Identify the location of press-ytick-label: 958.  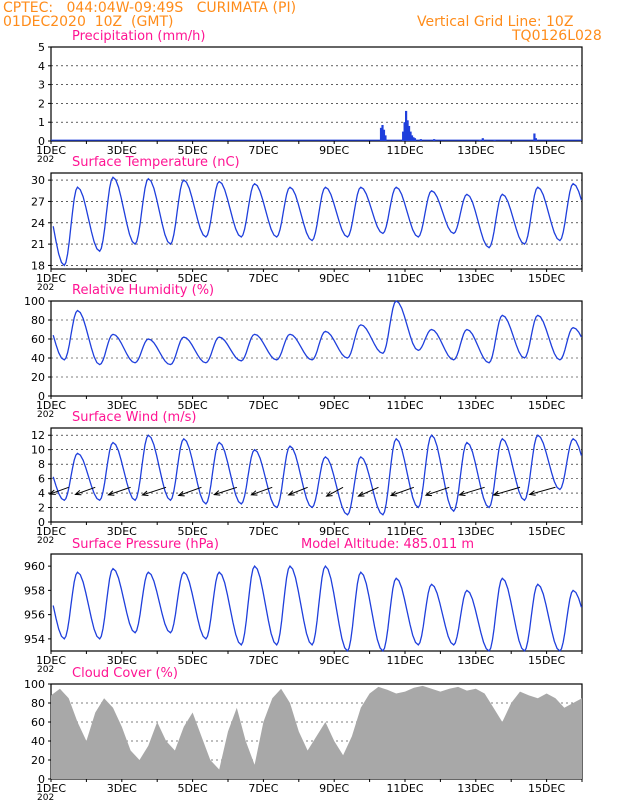
(34, 590).